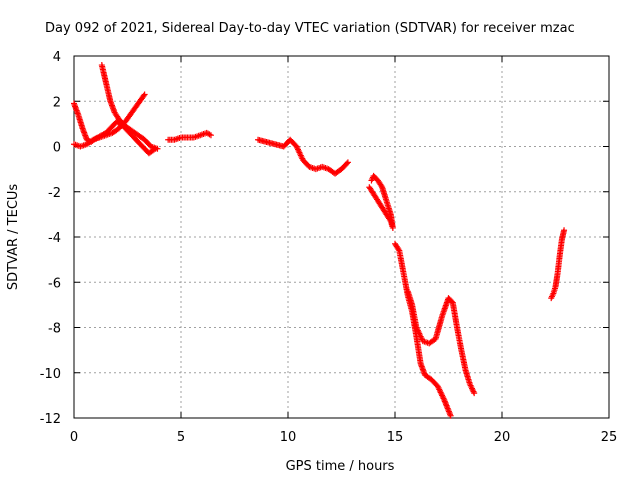 This screenshot has height=480, width=640. I want to click on series-seg4, so click(189, 136).